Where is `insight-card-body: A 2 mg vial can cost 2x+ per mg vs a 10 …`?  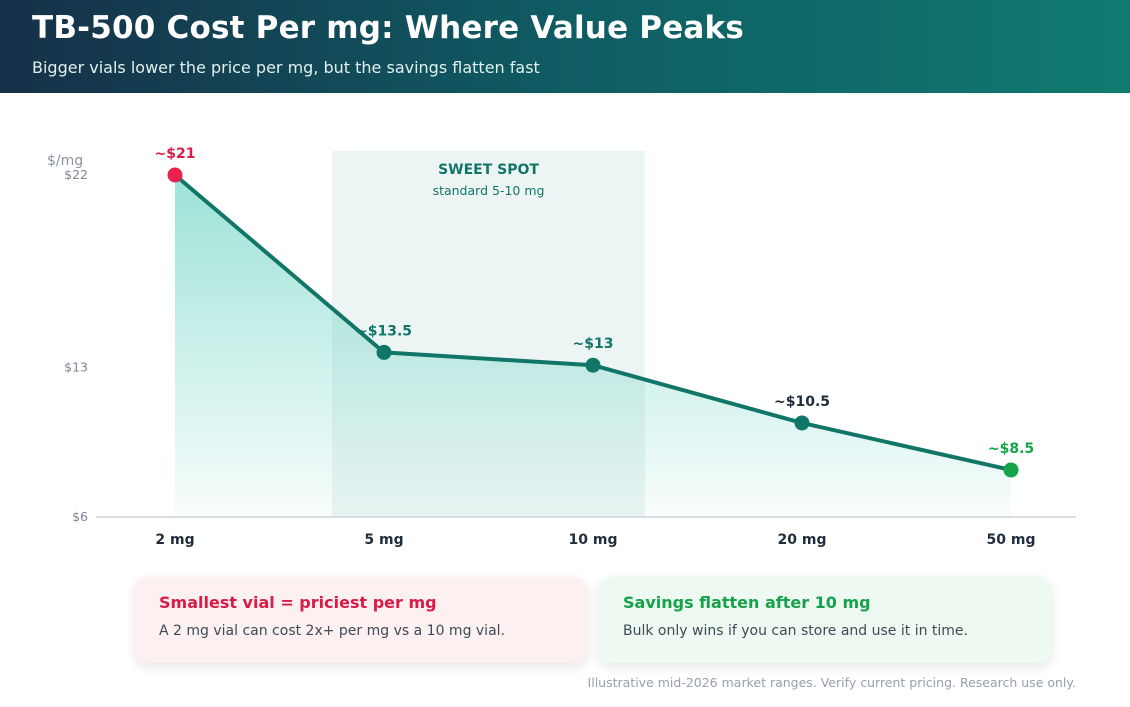 insight-card-body: A 2 mg vial can cost 2x+ per mg vs a 10 … is located at coordinates (332, 631).